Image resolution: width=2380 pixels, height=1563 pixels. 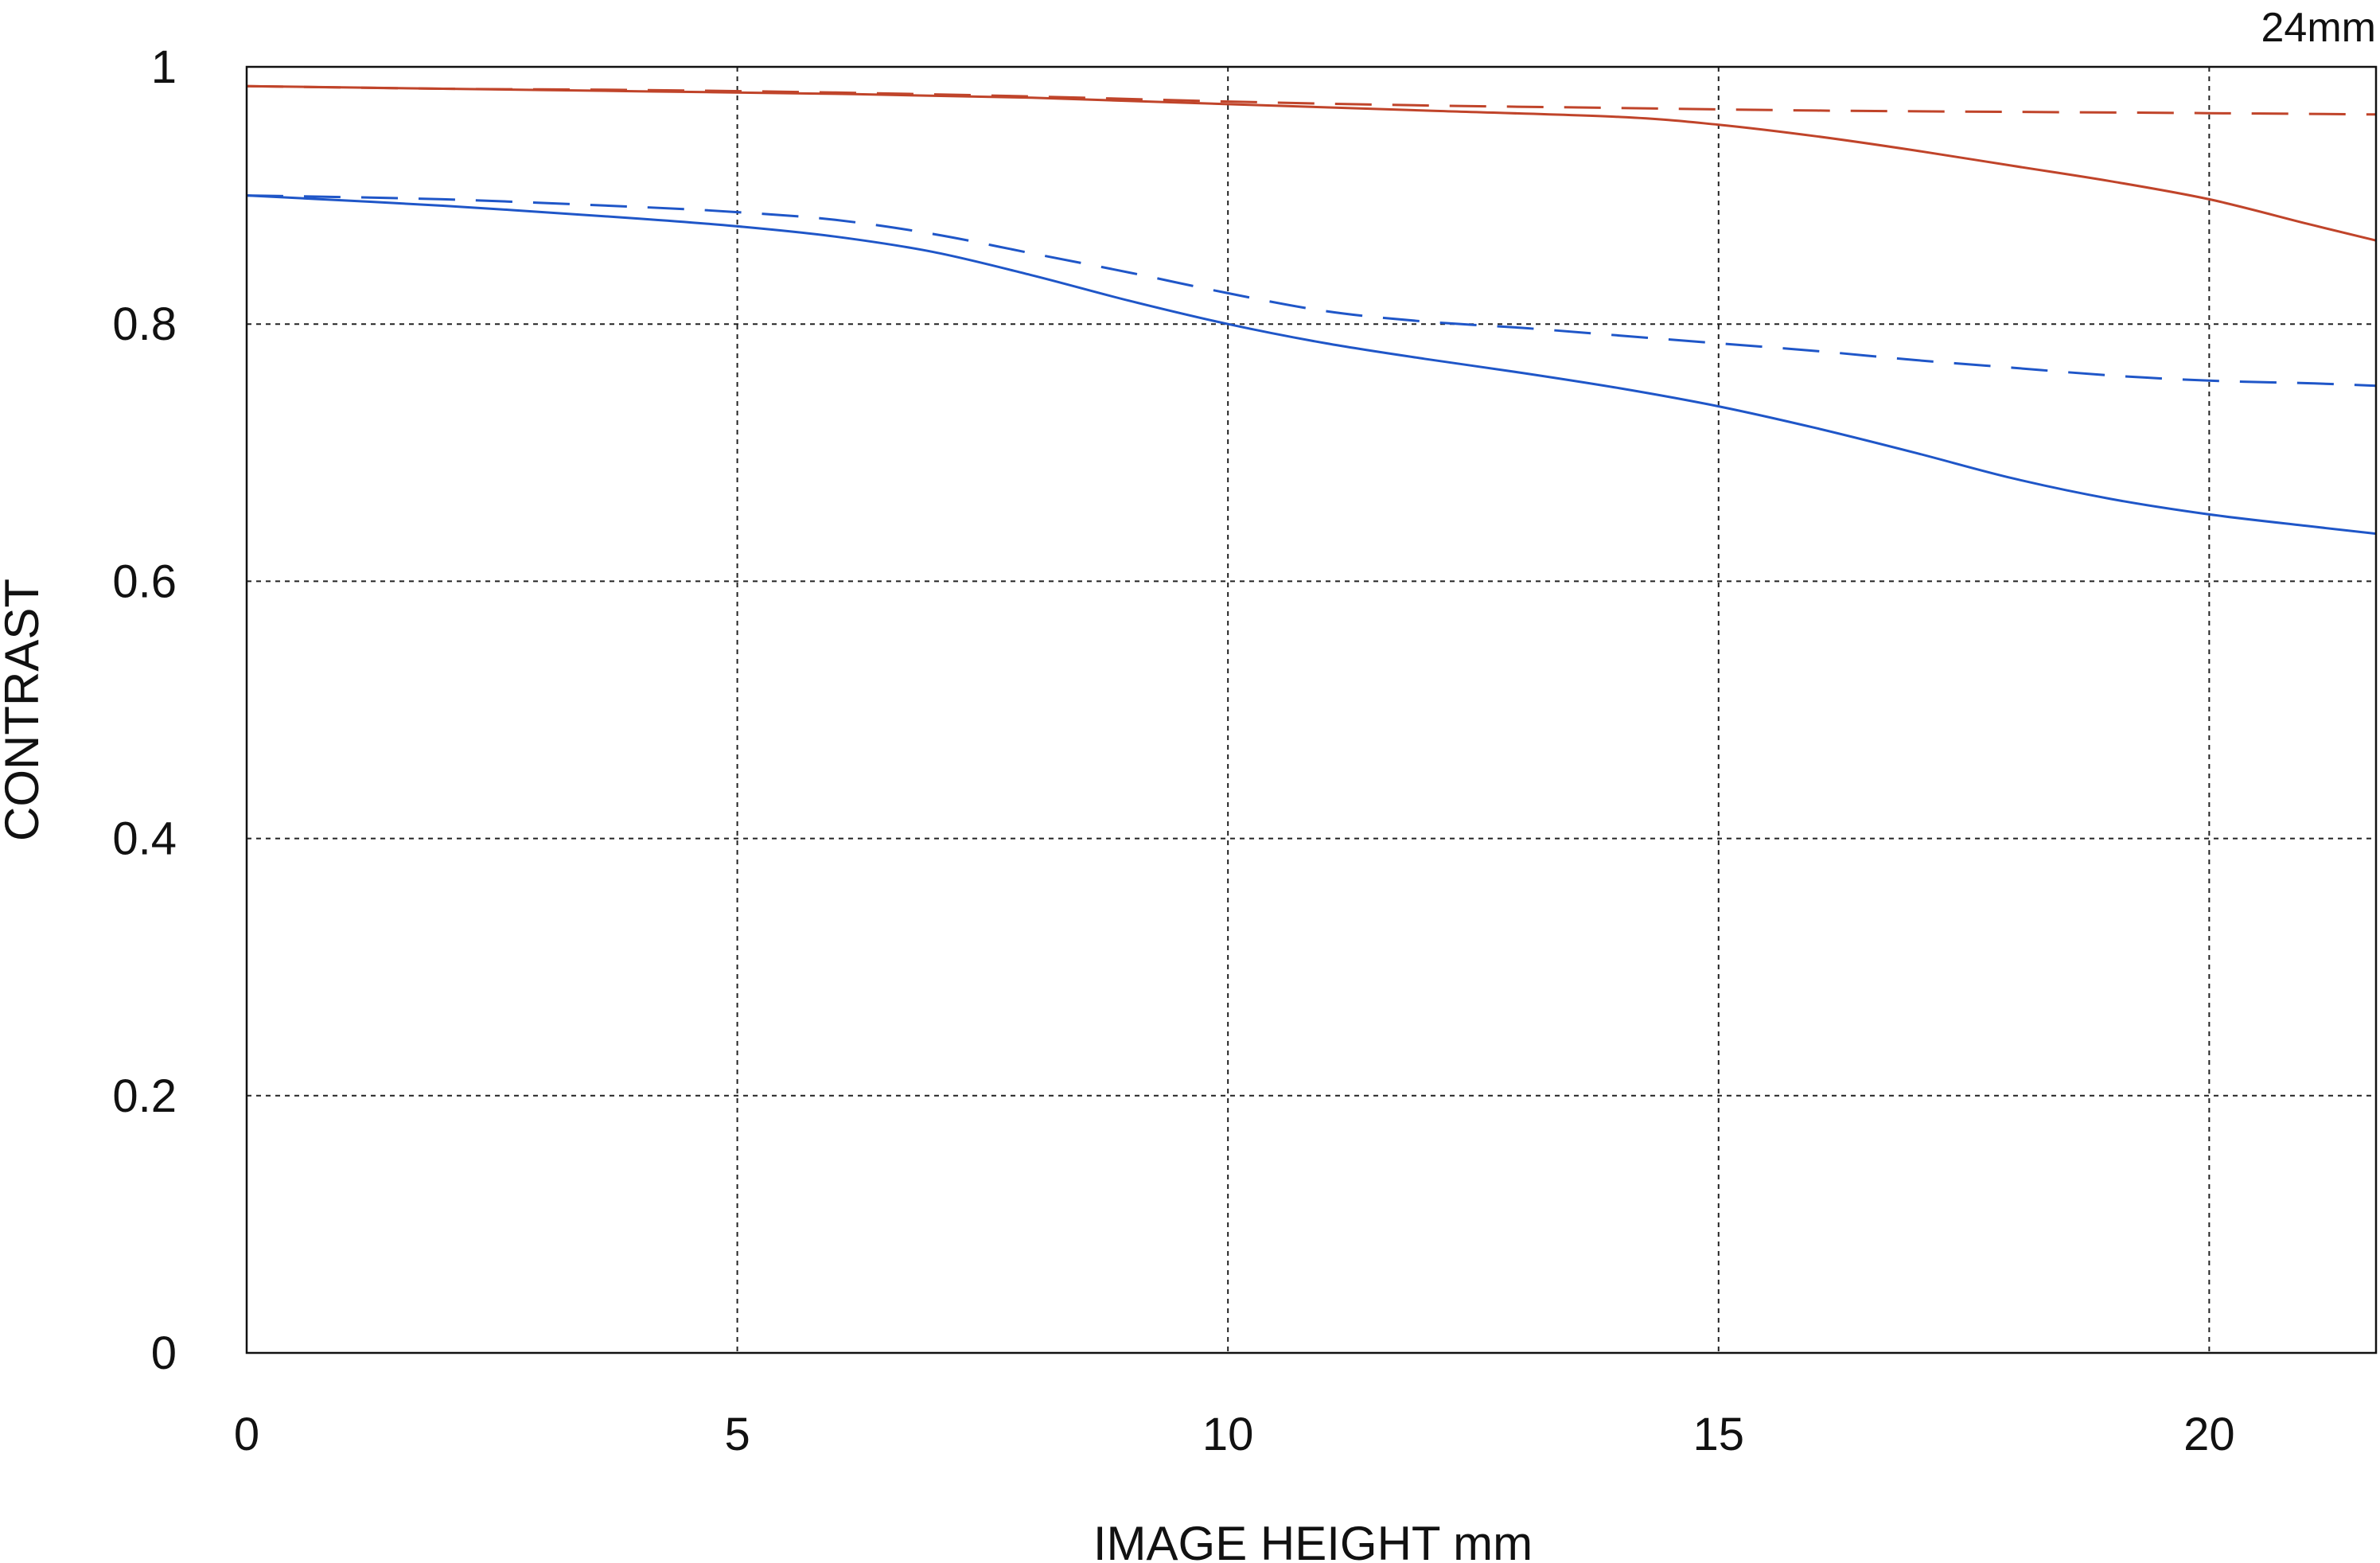 What do you see at coordinates (24, 710) in the screenshot?
I see `y-axis-label: CONTRAST` at bounding box center [24, 710].